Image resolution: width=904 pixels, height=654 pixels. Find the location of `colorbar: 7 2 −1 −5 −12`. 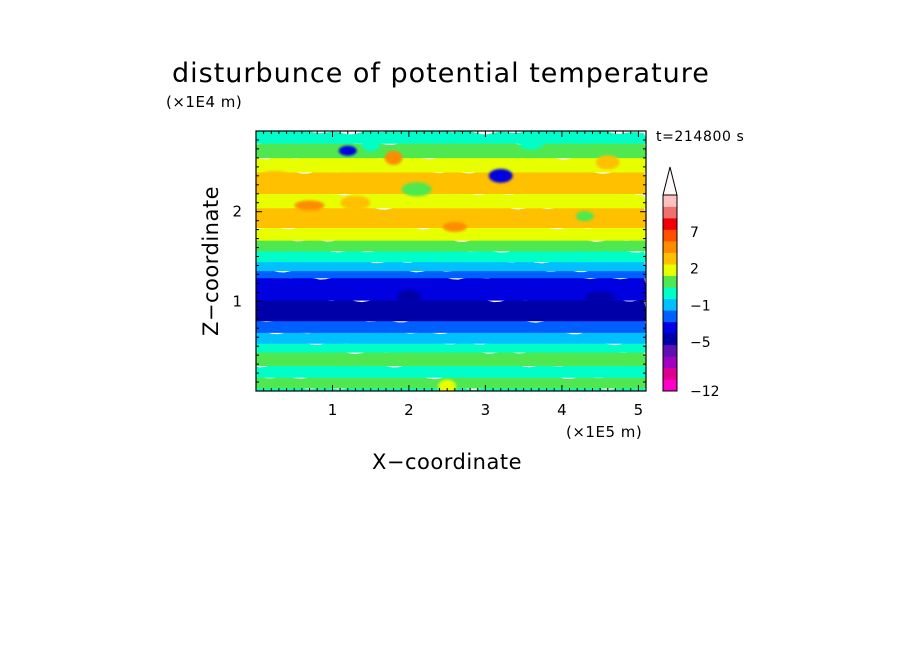

colorbar: 7 2 −1 −5 −12 is located at coordinates (691, 283).